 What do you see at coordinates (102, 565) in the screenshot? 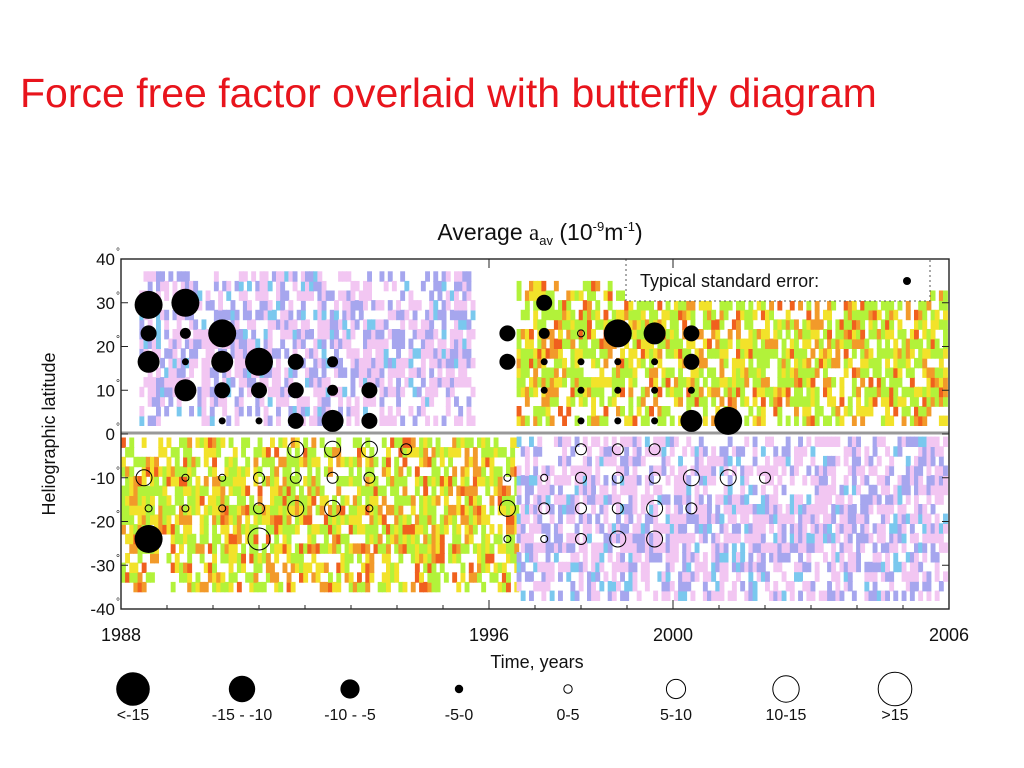
I see `y-tick-label: -30` at bounding box center [102, 565].